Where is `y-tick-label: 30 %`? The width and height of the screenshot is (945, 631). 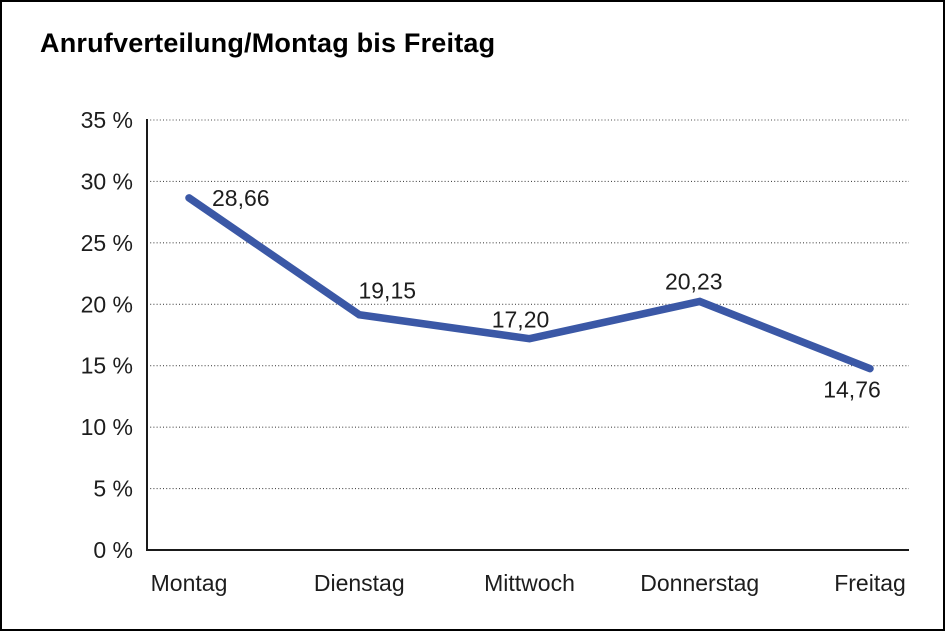
y-tick-label: 30 % is located at coordinates (107, 181).